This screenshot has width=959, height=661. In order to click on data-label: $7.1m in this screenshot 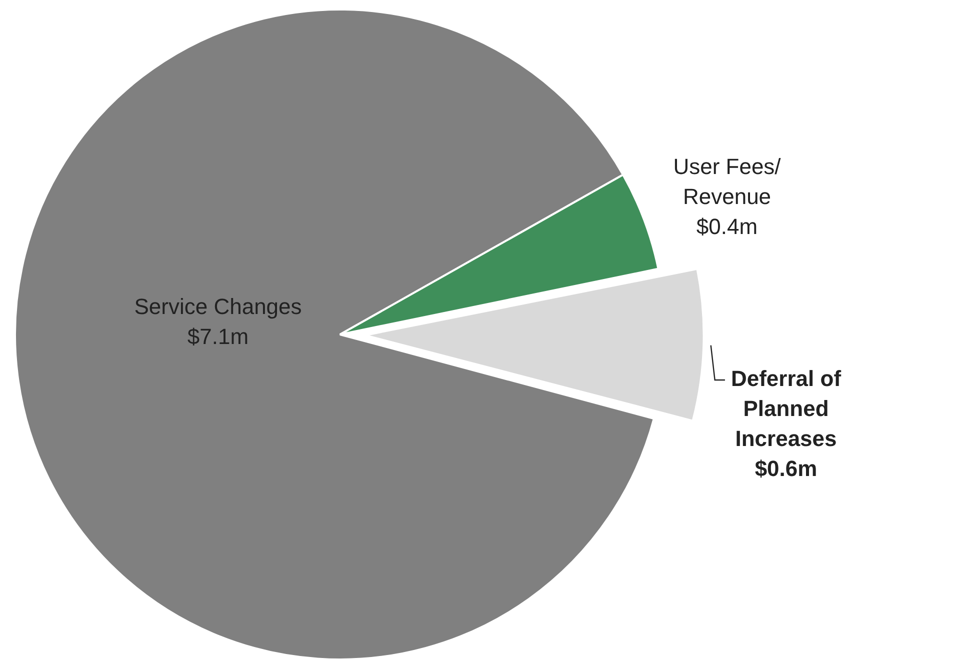, I will do `click(218, 337)`.